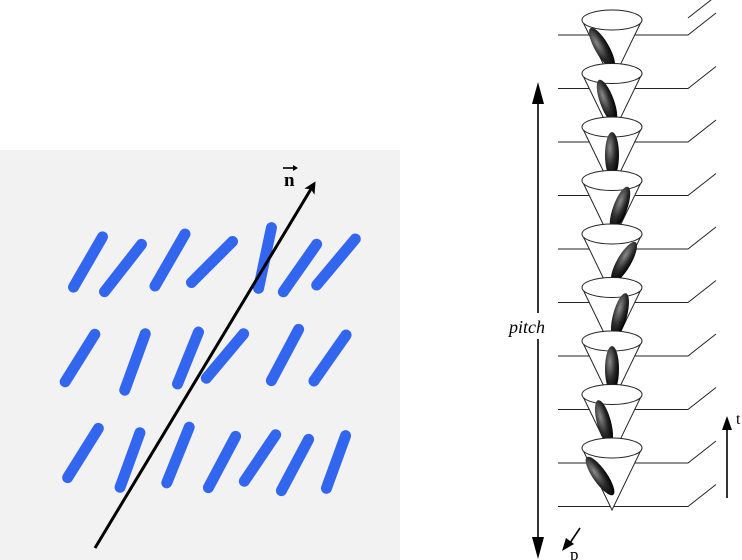 This screenshot has height=560, width=742. I want to click on pitch-arrowhead-top-icon, so click(538, 93).